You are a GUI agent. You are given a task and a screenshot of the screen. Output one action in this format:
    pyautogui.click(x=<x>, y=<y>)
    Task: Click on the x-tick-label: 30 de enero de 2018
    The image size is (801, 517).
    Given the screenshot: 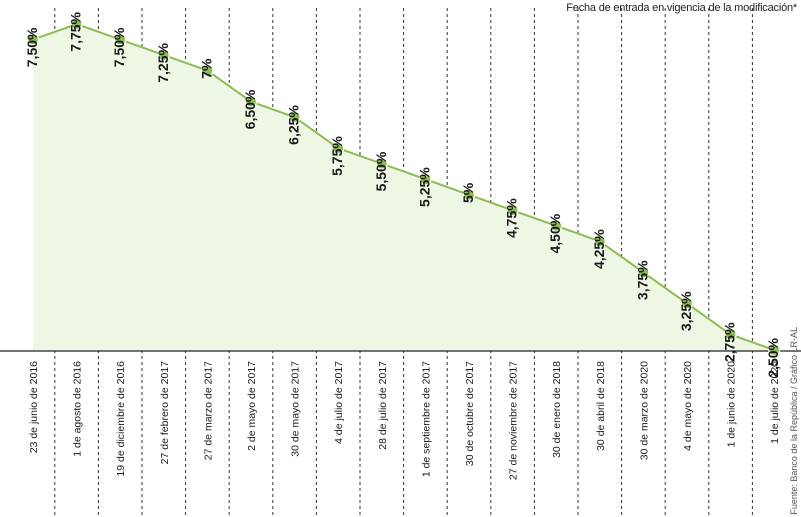 What is the action you would take?
    pyautogui.click(x=557, y=409)
    